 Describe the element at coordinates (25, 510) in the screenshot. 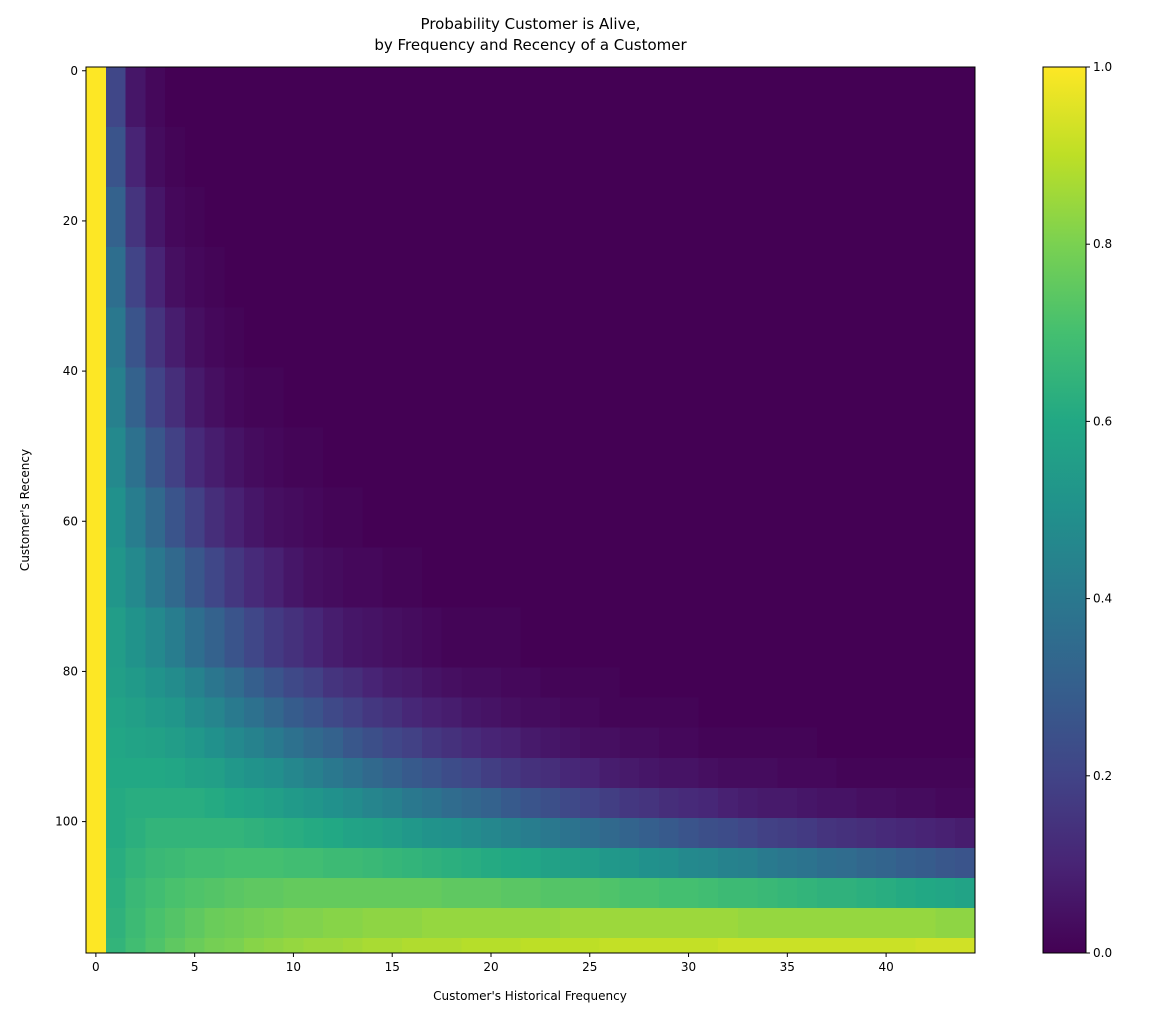

I see `y-axis-label: Customer's Recency` at that location.